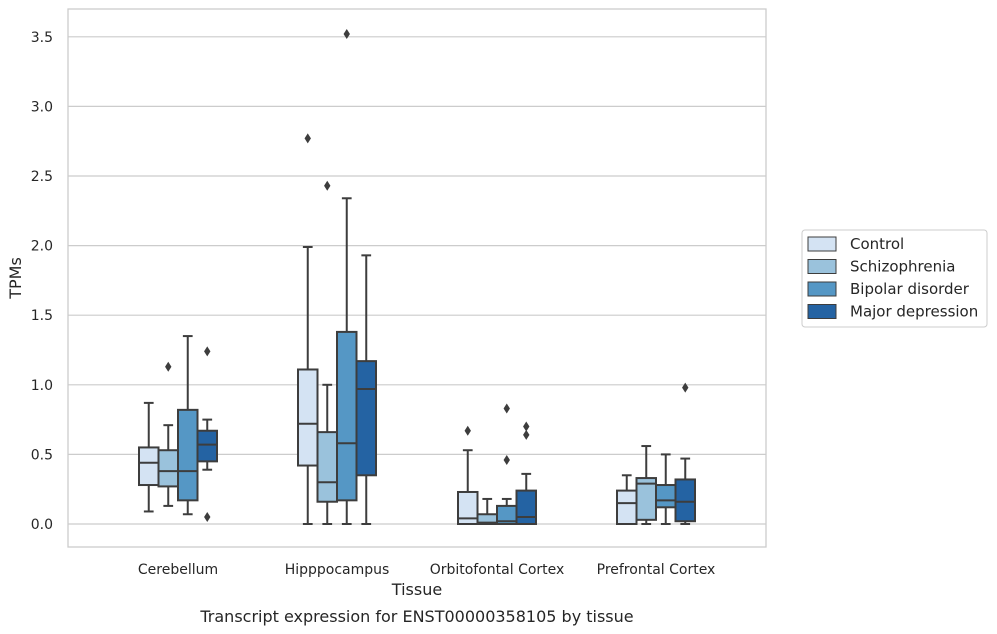 The width and height of the screenshot is (997, 634). What do you see at coordinates (42, 316) in the screenshot?
I see `y-tick-label: 1.5` at bounding box center [42, 316].